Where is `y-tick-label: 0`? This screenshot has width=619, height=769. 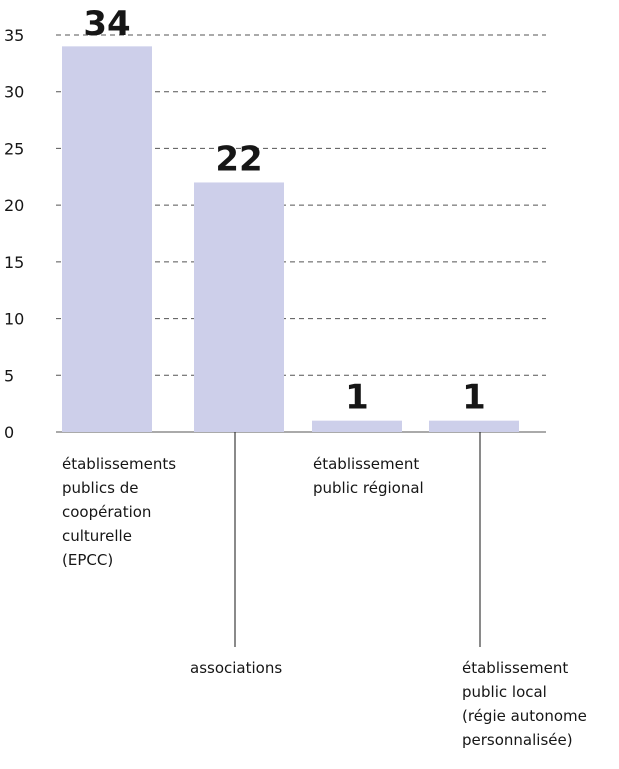 y-tick-label: 0 is located at coordinates (9, 432).